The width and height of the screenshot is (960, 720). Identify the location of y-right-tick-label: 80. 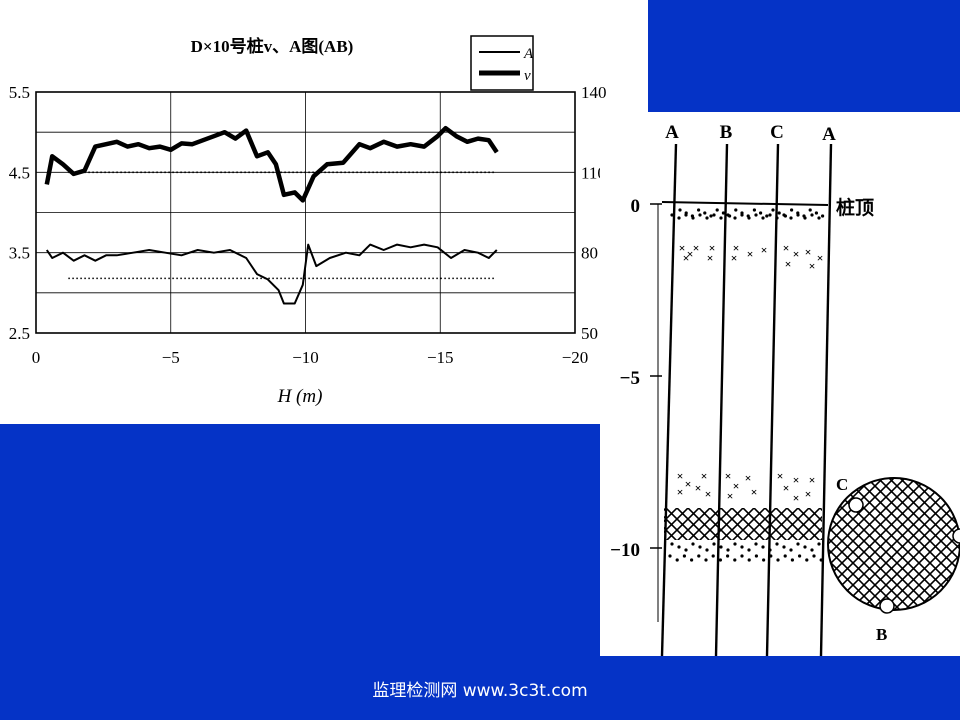
(589, 253).